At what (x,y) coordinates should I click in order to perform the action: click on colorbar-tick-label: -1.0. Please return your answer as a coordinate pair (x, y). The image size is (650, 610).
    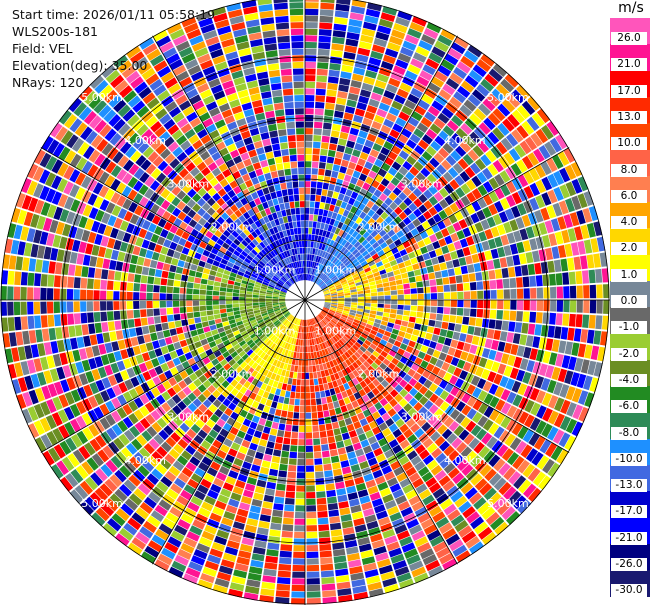
    Looking at the image, I should click on (629, 328).